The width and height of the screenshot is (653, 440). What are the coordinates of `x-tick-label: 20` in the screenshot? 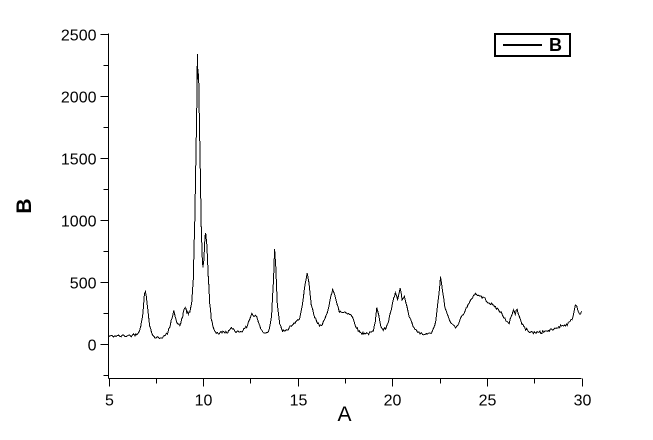 It's located at (393, 401).